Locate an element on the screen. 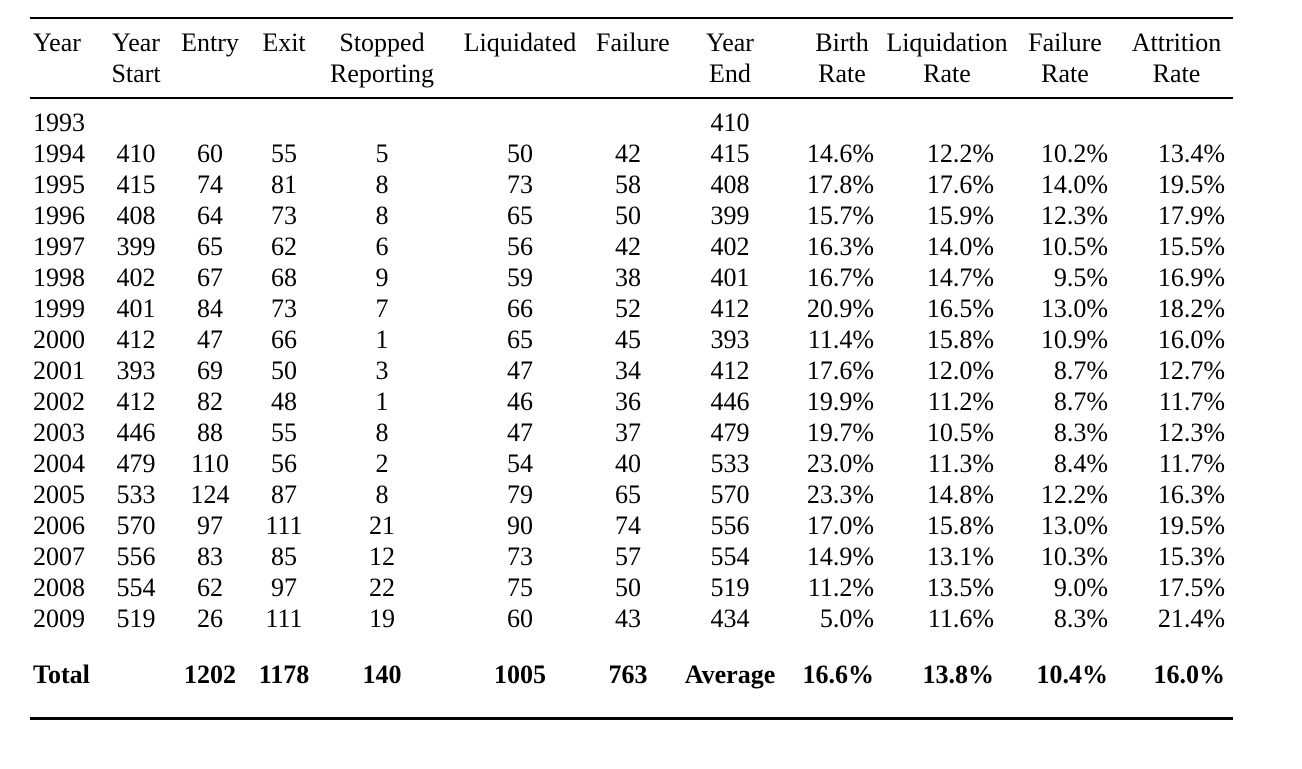  cell-year_start: 554 is located at coordinates (136, 587).